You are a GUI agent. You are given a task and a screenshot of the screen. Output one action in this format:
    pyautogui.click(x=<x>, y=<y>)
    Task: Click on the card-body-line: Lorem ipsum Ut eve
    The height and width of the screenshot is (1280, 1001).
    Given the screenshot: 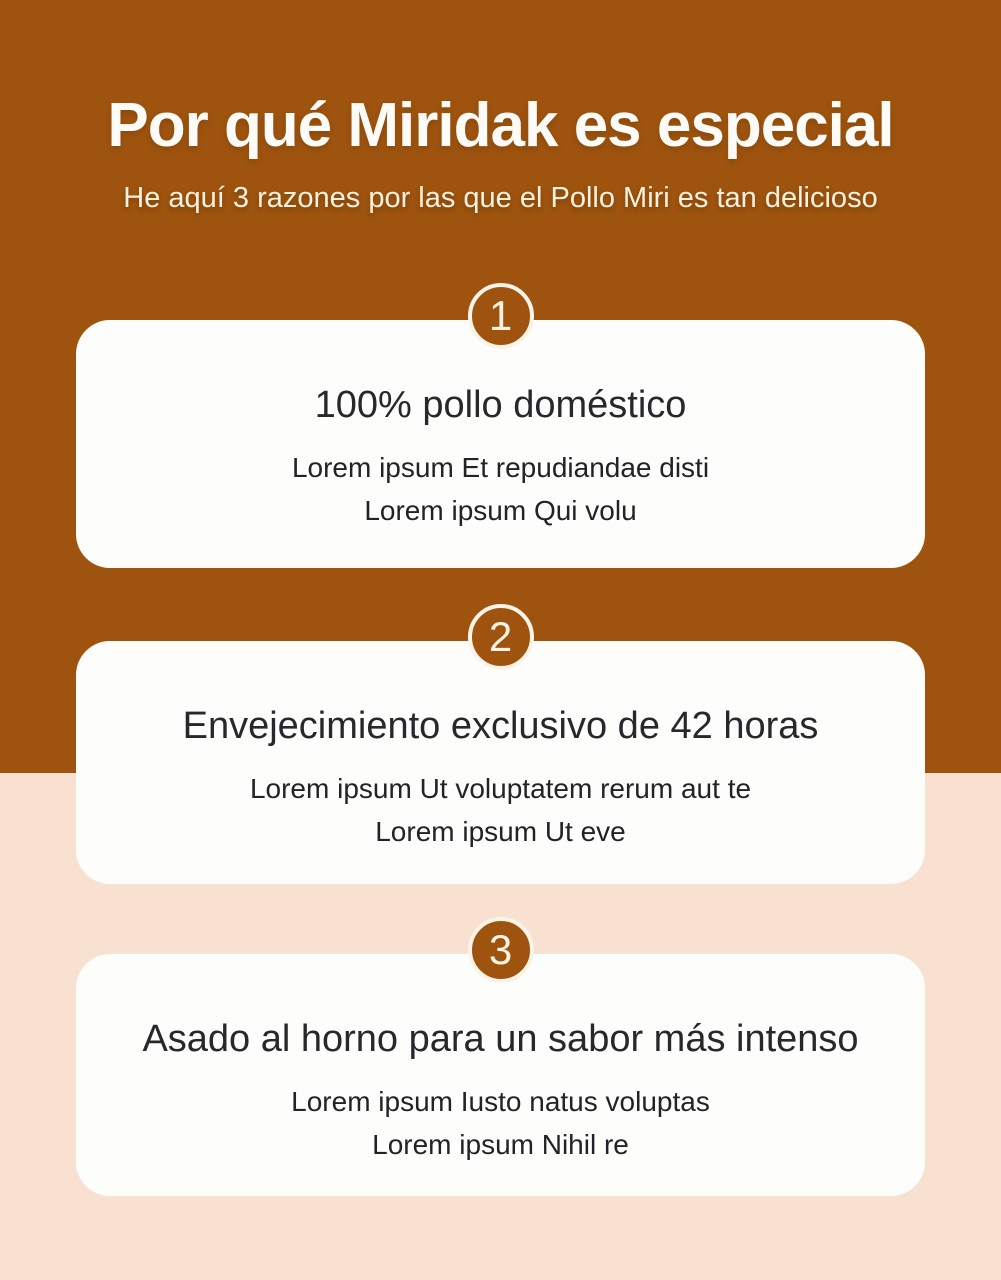 What is the action you would take?
    pyautogui.click(x=500, y=831)
    